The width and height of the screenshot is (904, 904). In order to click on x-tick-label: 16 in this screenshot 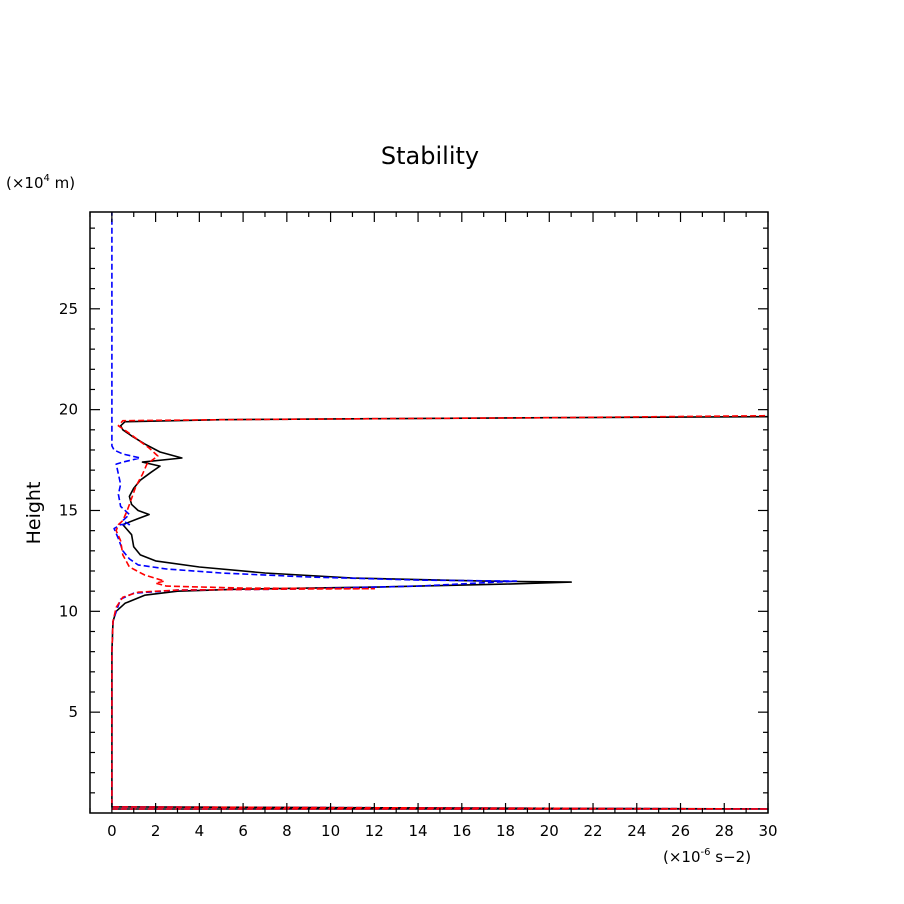, I will do `click(461, 831)`.